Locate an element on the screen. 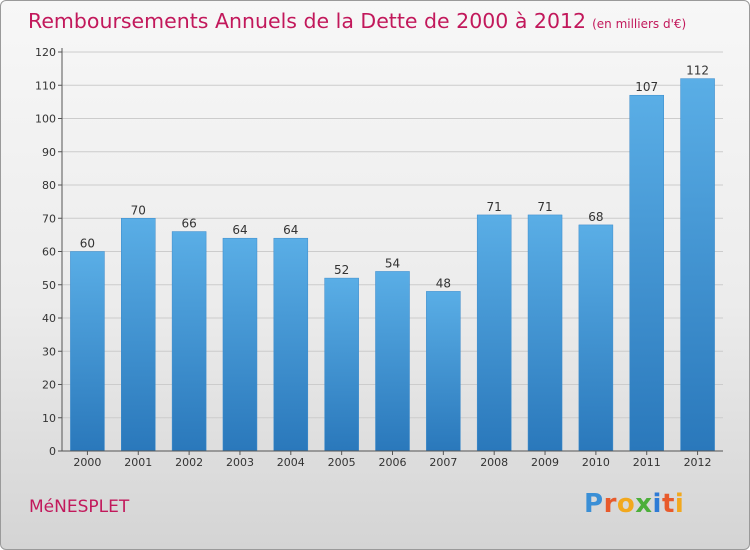  x-tick-label-2003: 2003 is located at coordinates (240, 462).